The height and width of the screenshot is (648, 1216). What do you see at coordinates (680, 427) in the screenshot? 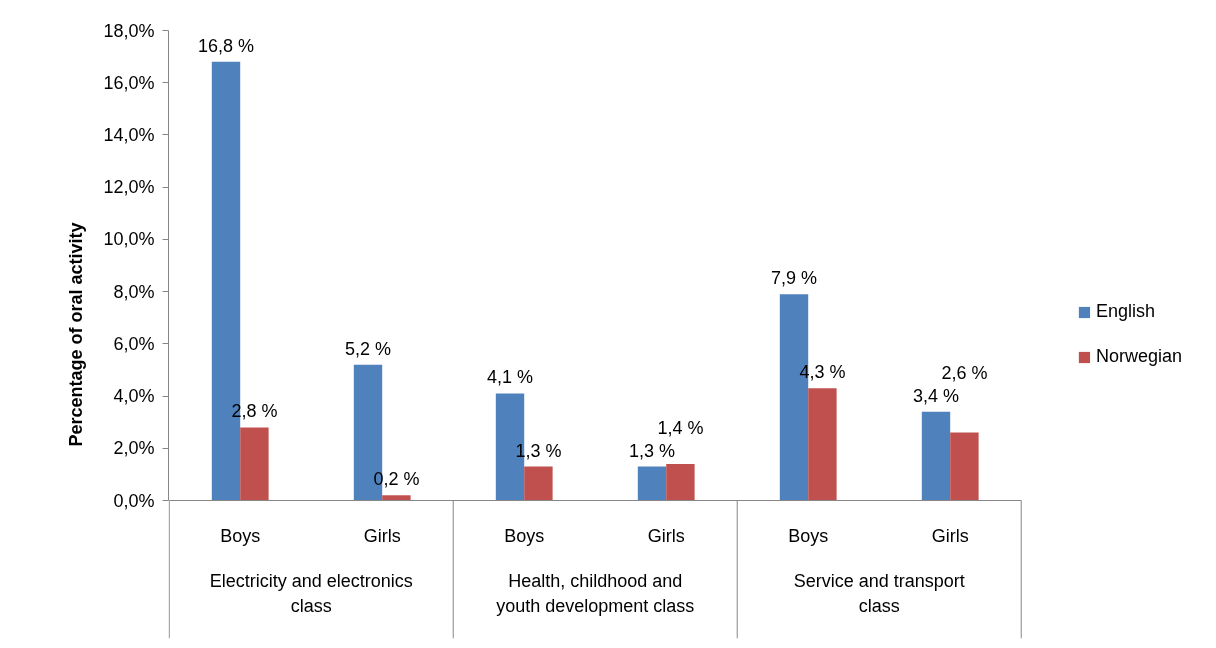
I see `data-label: 1,4 %` at bounding box center [680, 427].